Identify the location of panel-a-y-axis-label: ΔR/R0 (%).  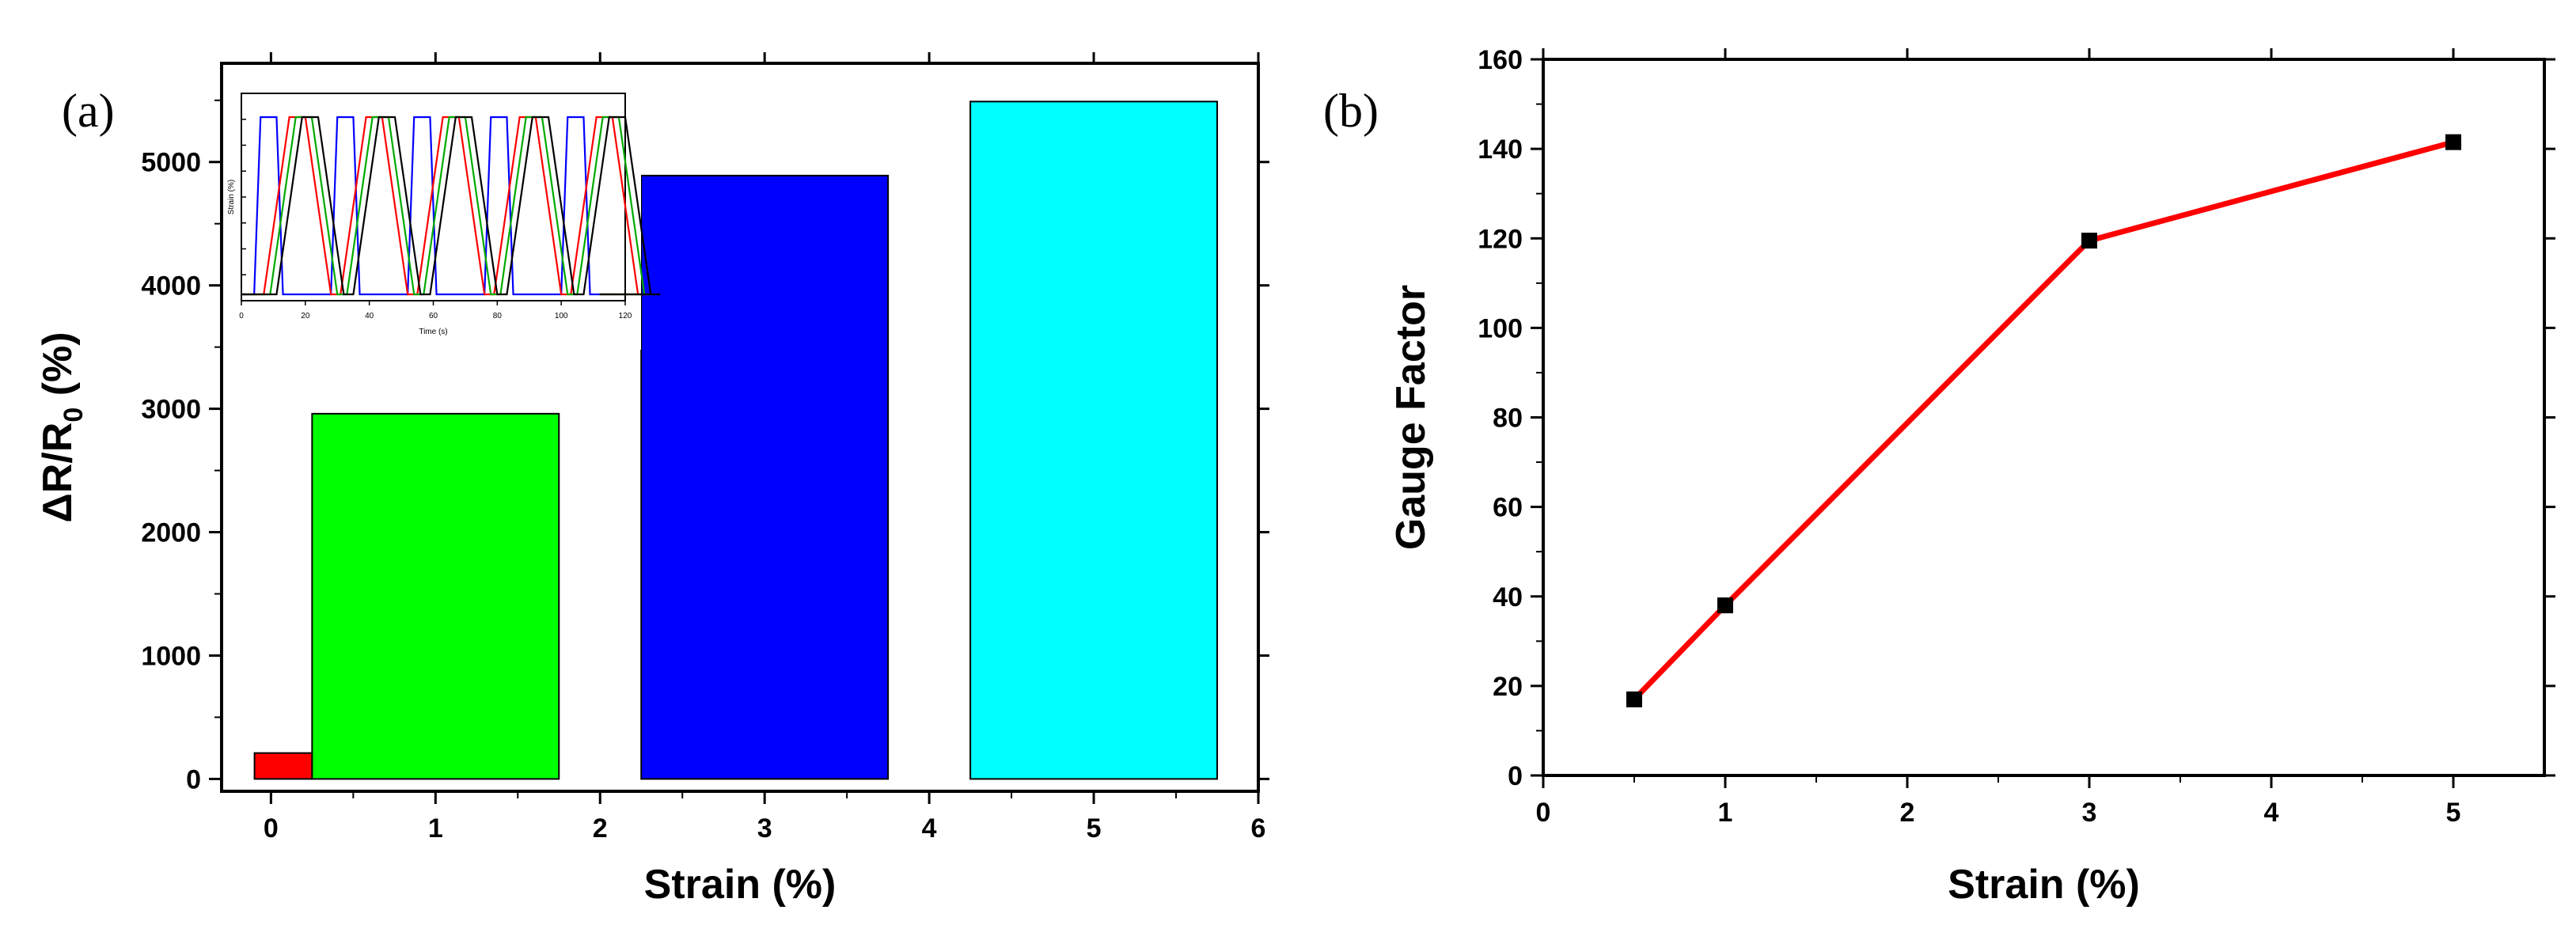
(62, 427).